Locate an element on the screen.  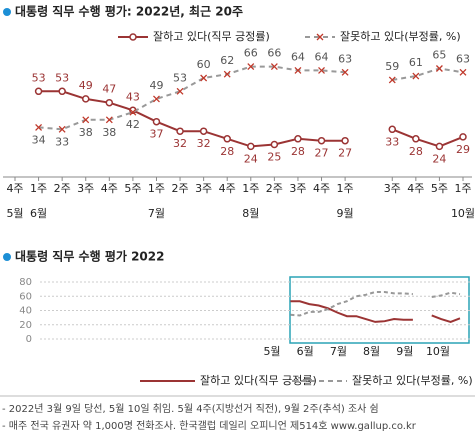
value-label: 65 is located at coordinates (439, 55).